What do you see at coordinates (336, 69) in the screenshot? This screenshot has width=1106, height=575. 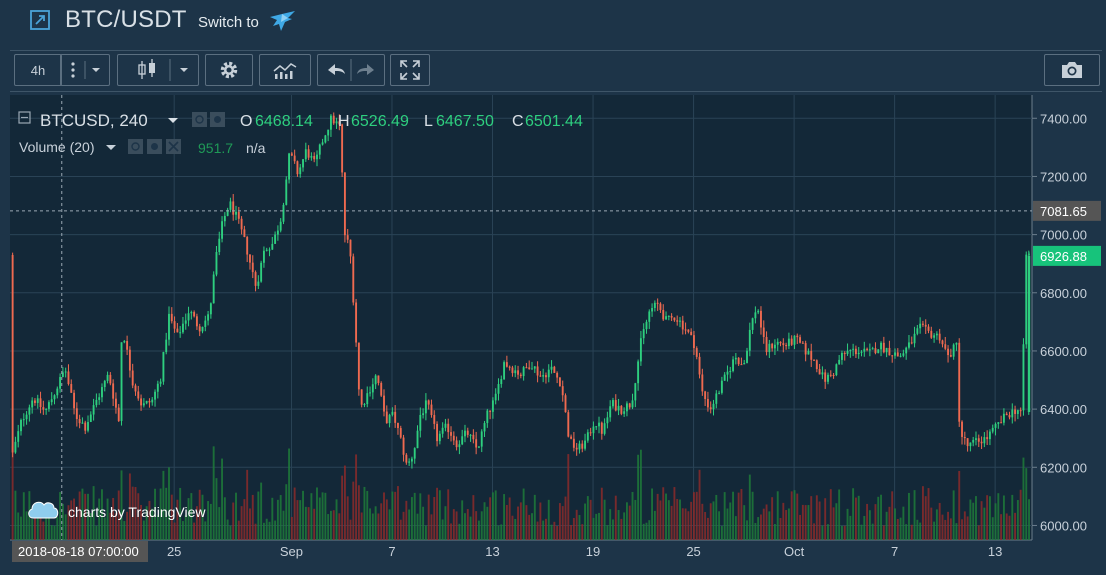 I see `undo-icon` at bounding box center [336, 69].